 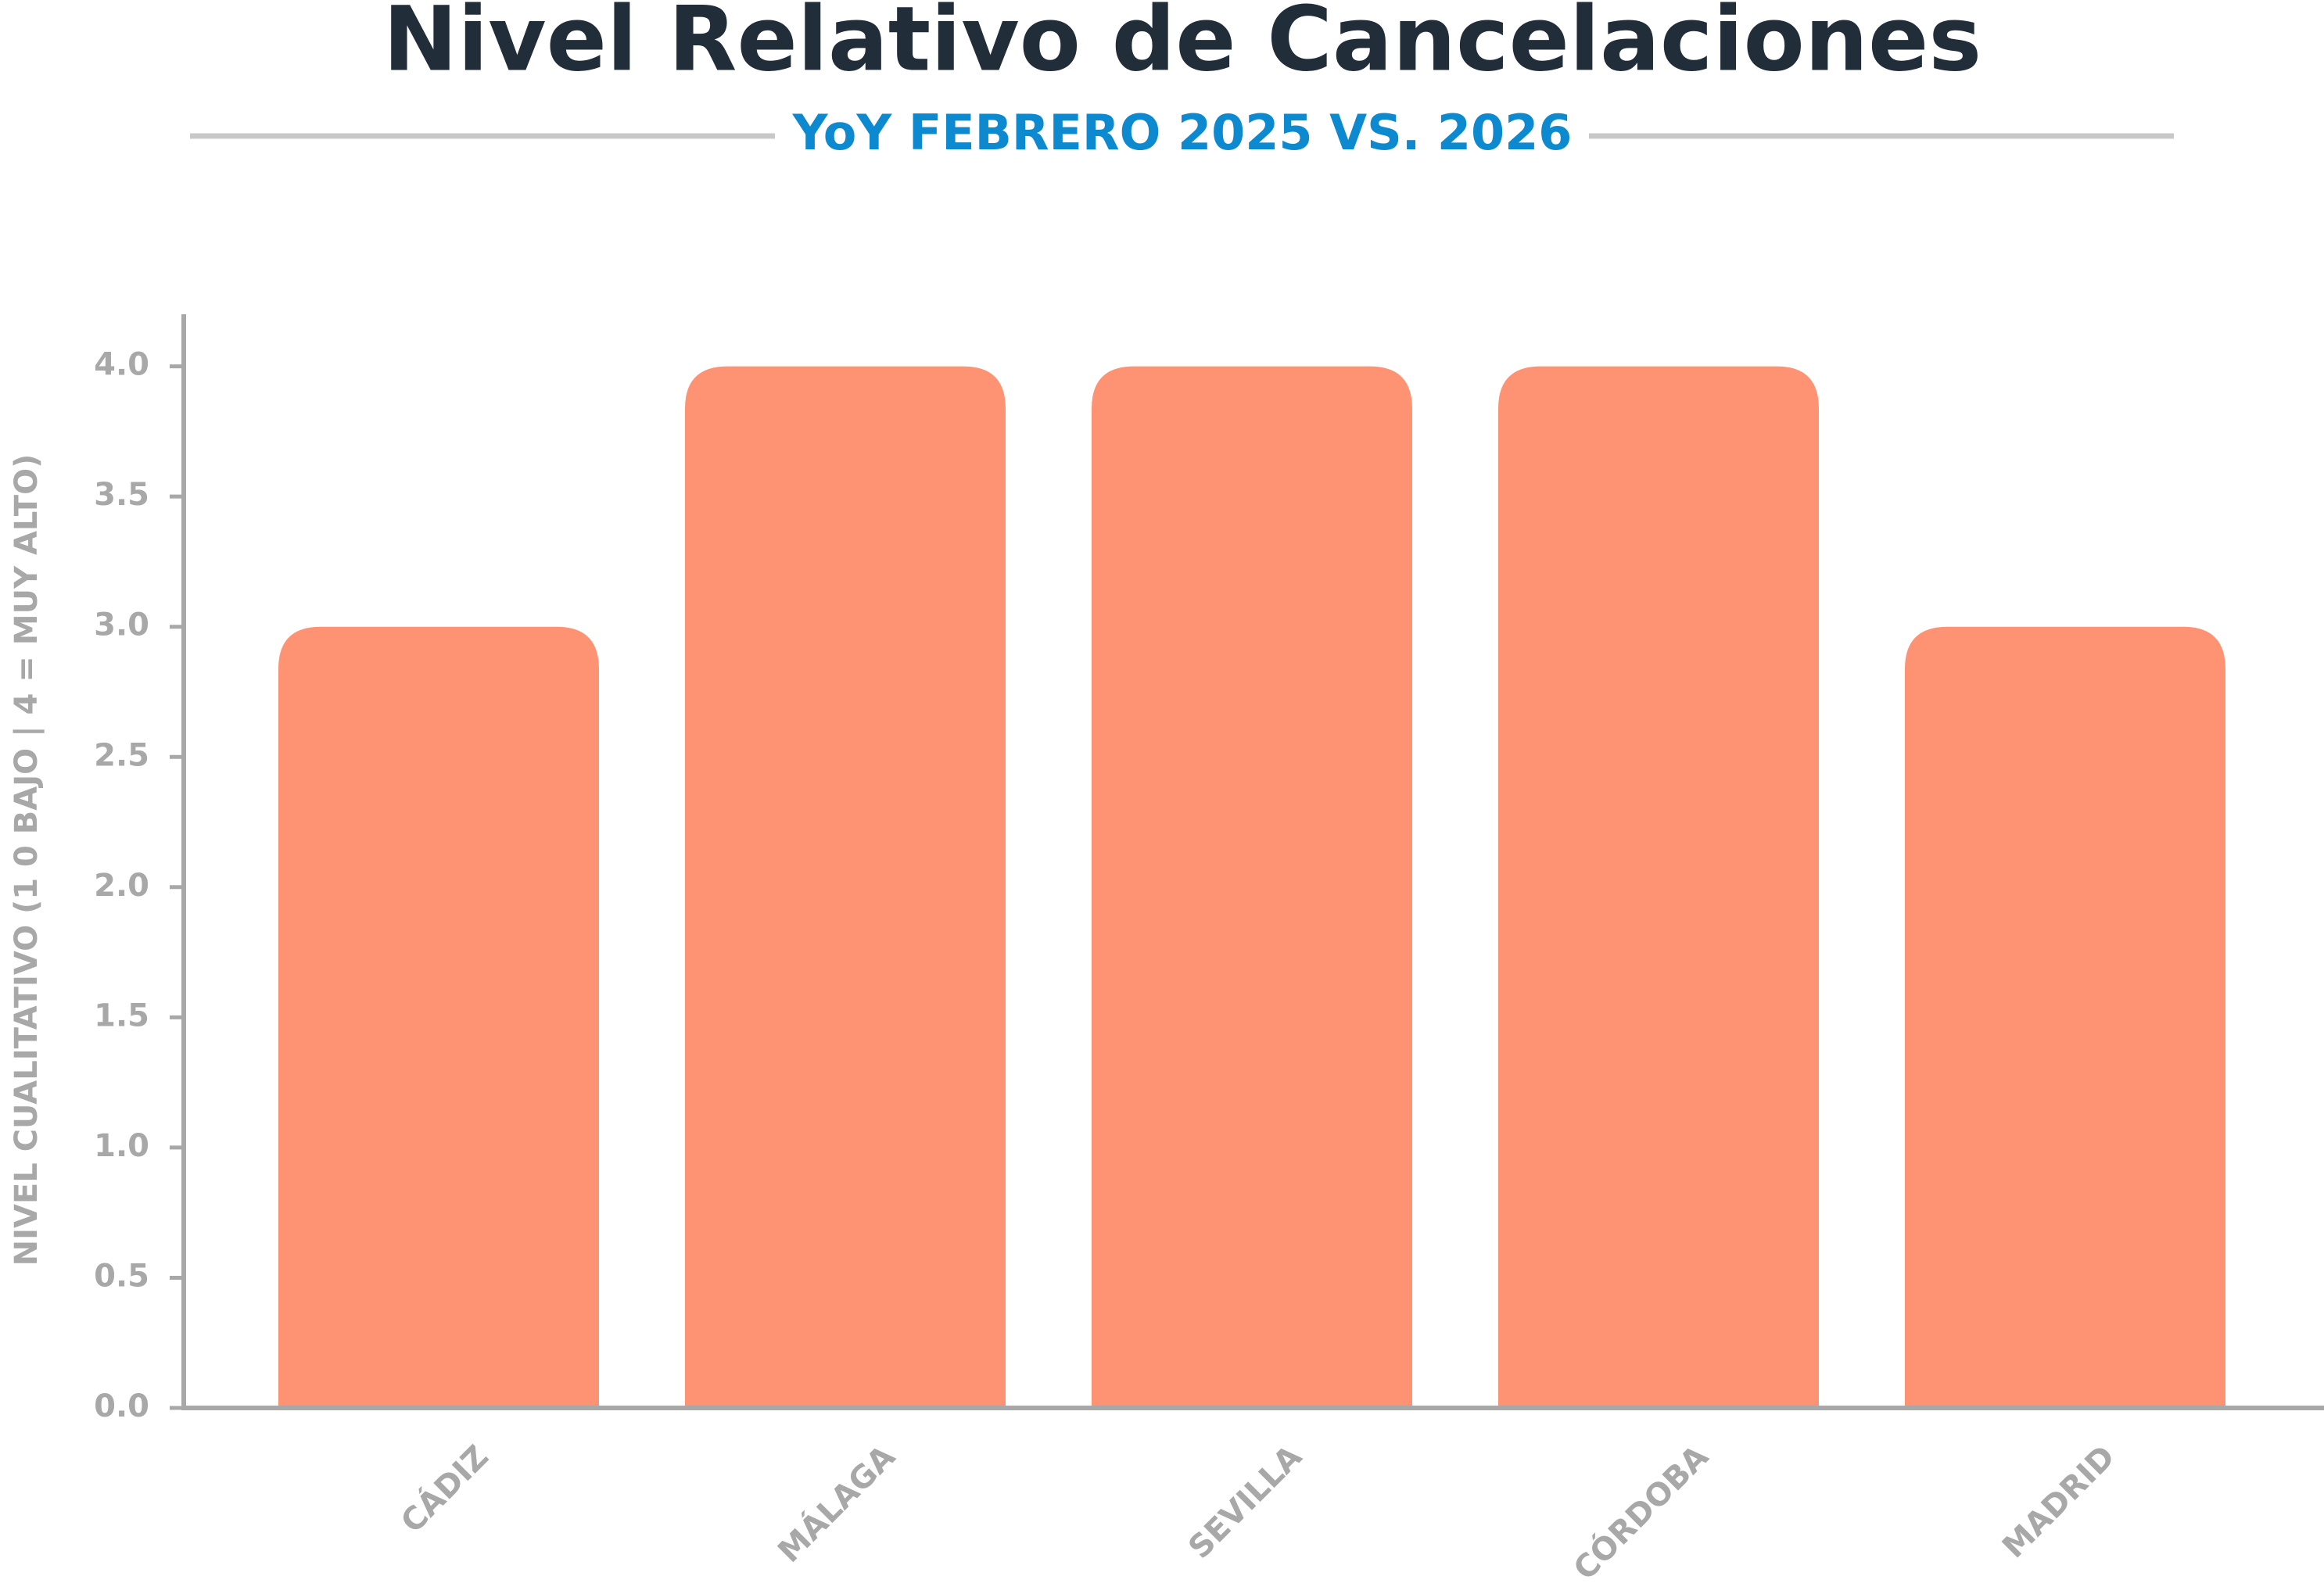 I want to click on y-tick-label: 2.0, so click(x=121, y=886).